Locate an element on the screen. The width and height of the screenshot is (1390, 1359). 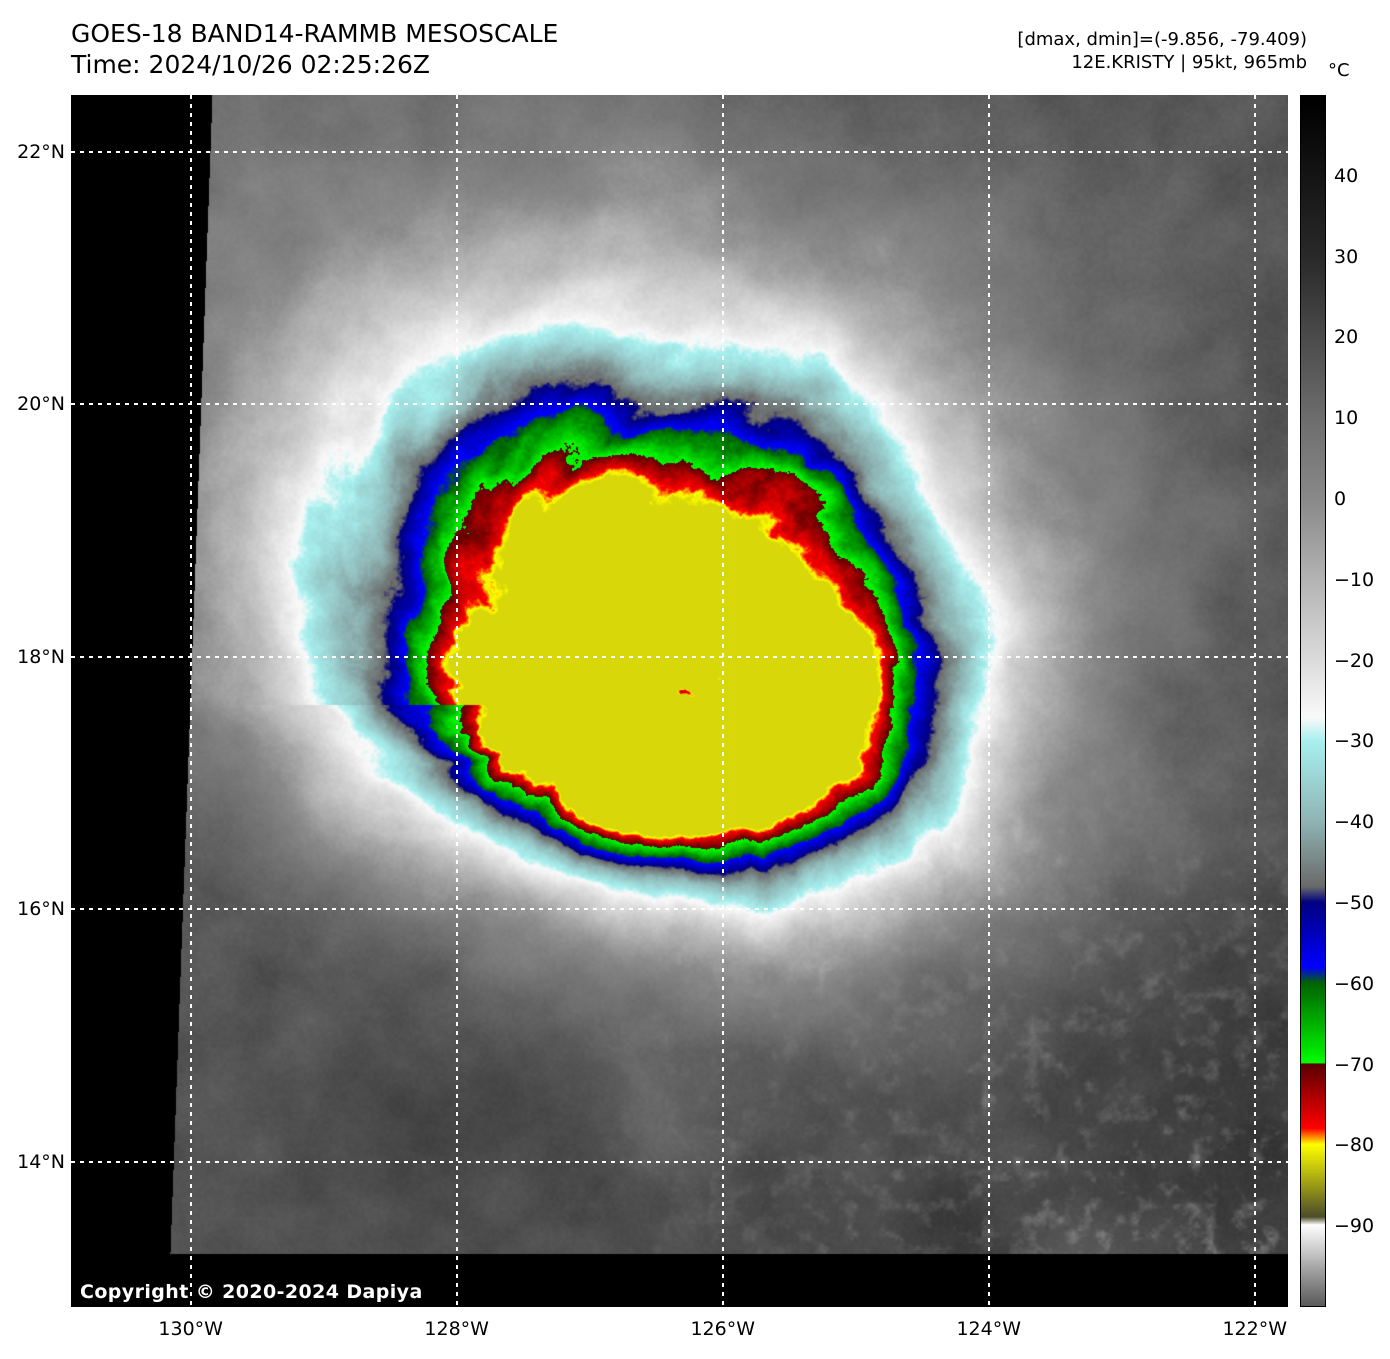
colorbar-gradient is located at coordinates (1313, 701).